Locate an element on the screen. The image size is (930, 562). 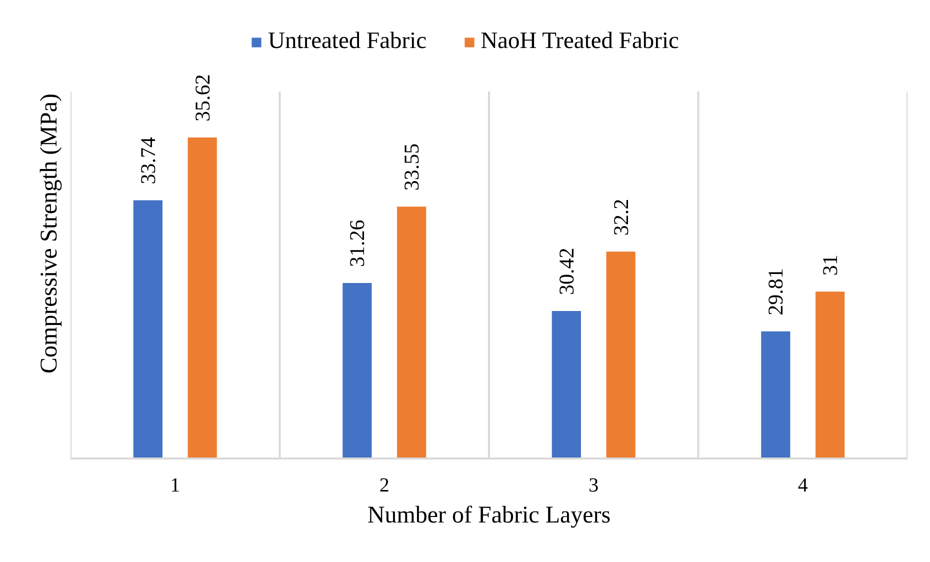
x-tick-label: 4 is located at coordinates (803, 485).